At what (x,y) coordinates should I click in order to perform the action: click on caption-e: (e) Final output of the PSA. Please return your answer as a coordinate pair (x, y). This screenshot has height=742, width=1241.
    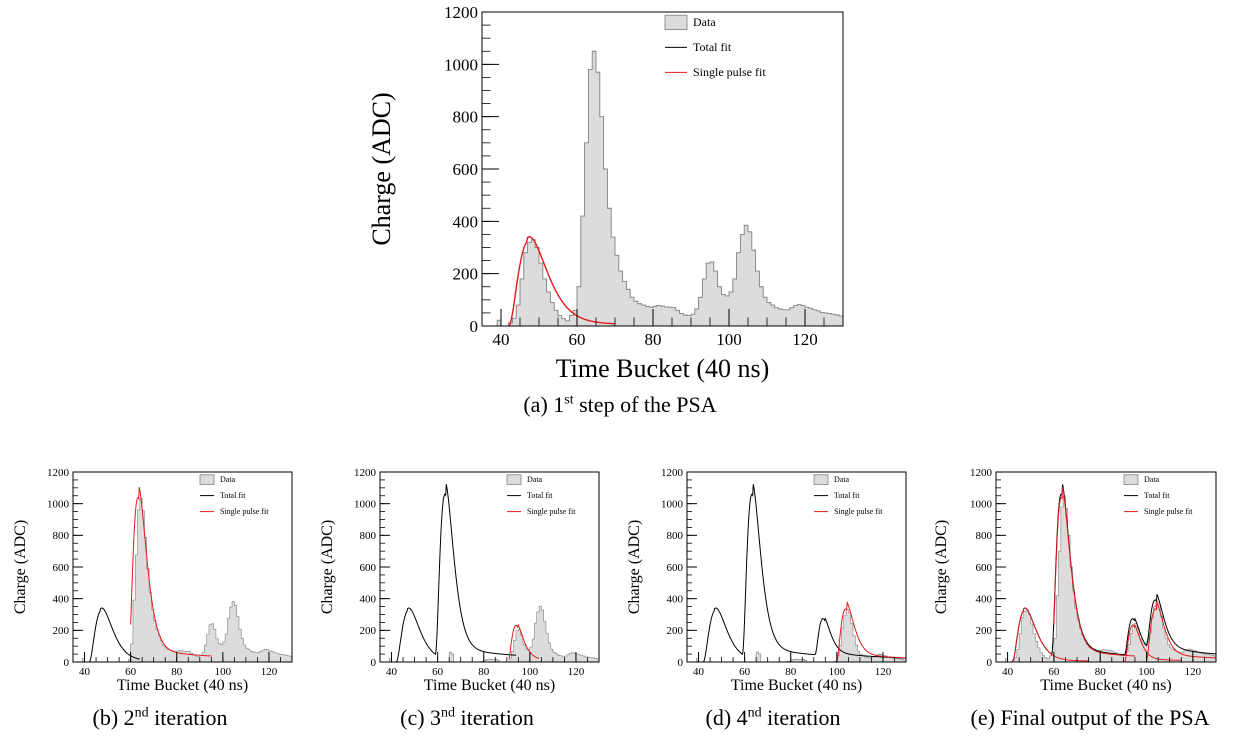
    Looking at the image, I should click on (1090, 717).